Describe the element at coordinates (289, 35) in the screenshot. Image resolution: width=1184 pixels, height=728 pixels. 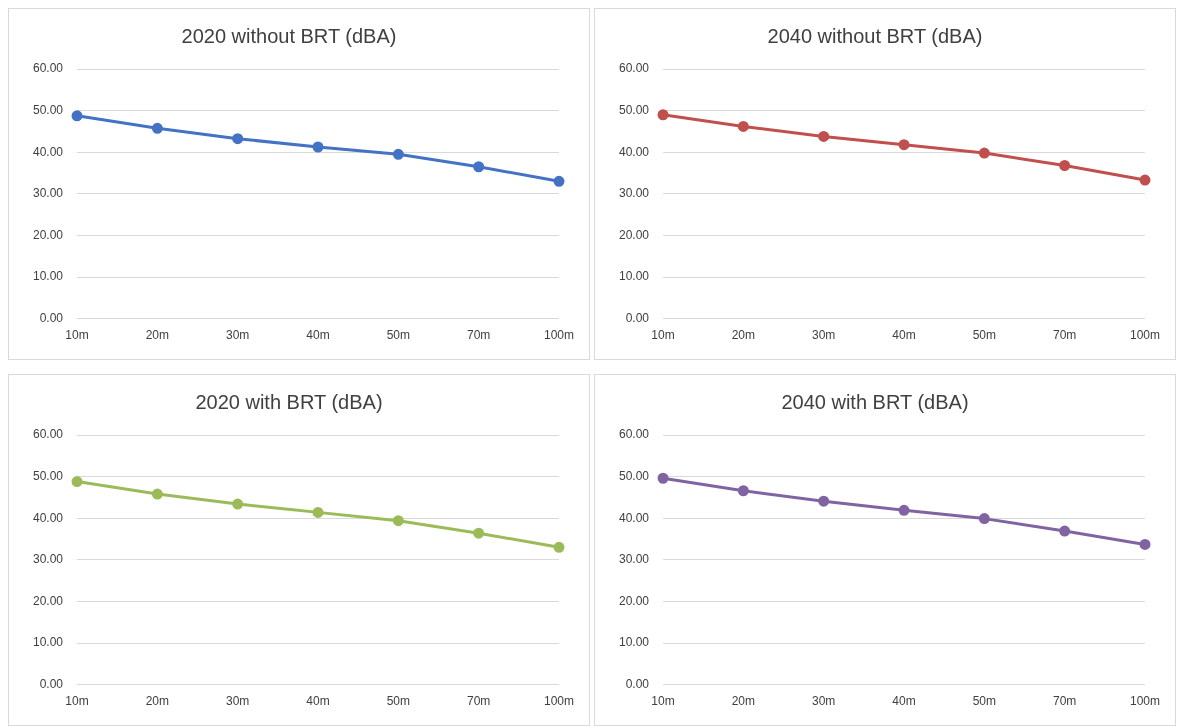
I see `chart-title: 2020 without BRT (dBA)` at that location.